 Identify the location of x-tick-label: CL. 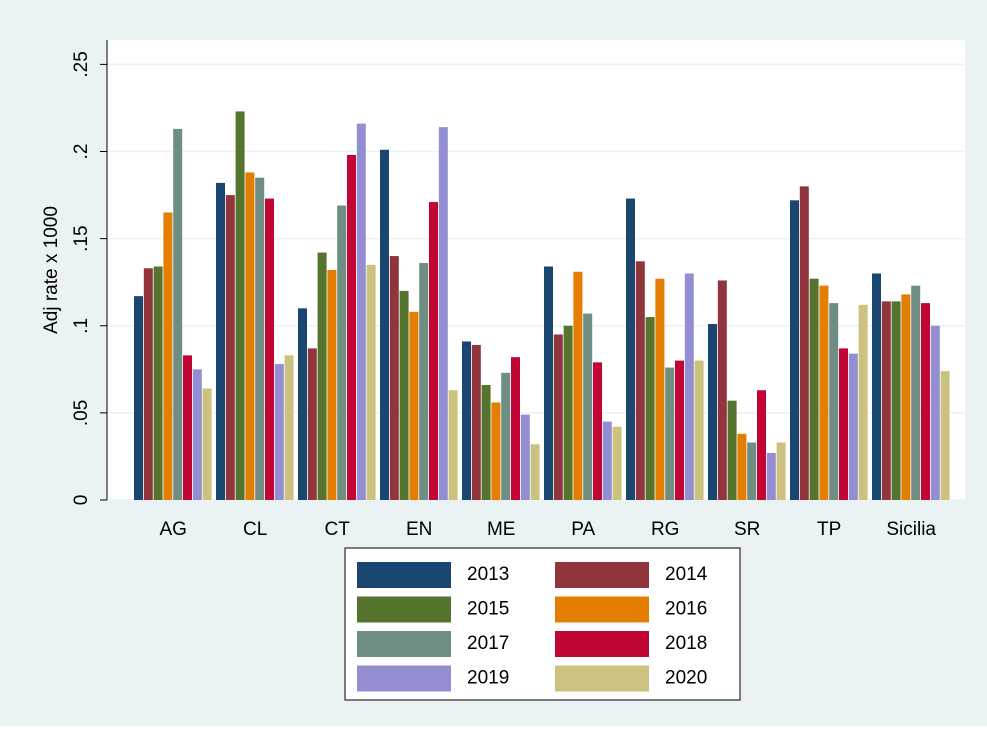
(255, 529).